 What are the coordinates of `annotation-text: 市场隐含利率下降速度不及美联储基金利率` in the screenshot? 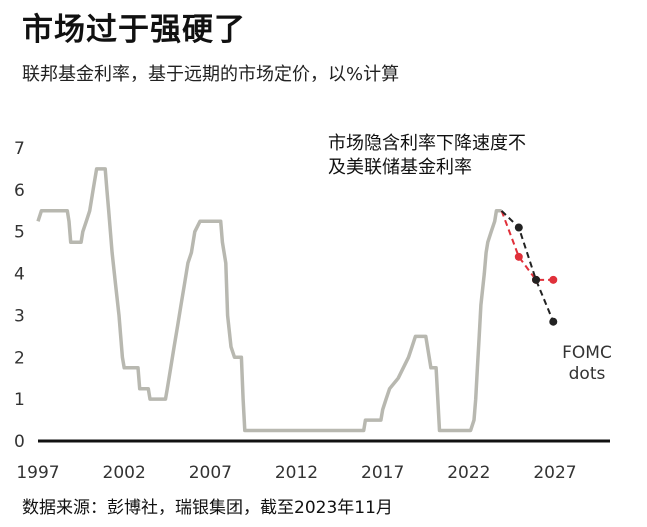 It's located at (427, 155).